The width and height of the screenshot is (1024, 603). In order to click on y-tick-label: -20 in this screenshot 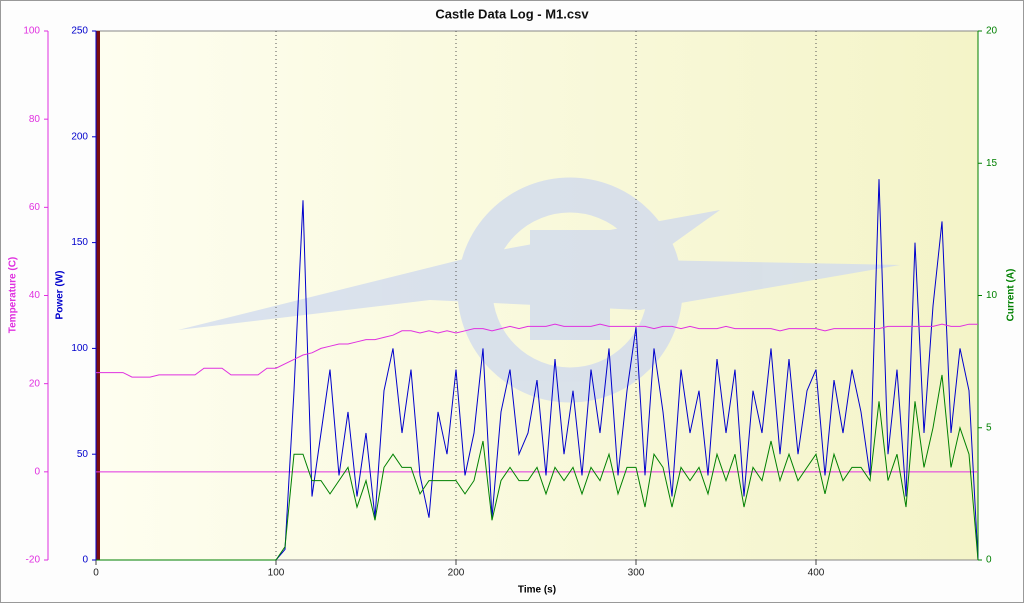, I will do `click(33, 560)`.